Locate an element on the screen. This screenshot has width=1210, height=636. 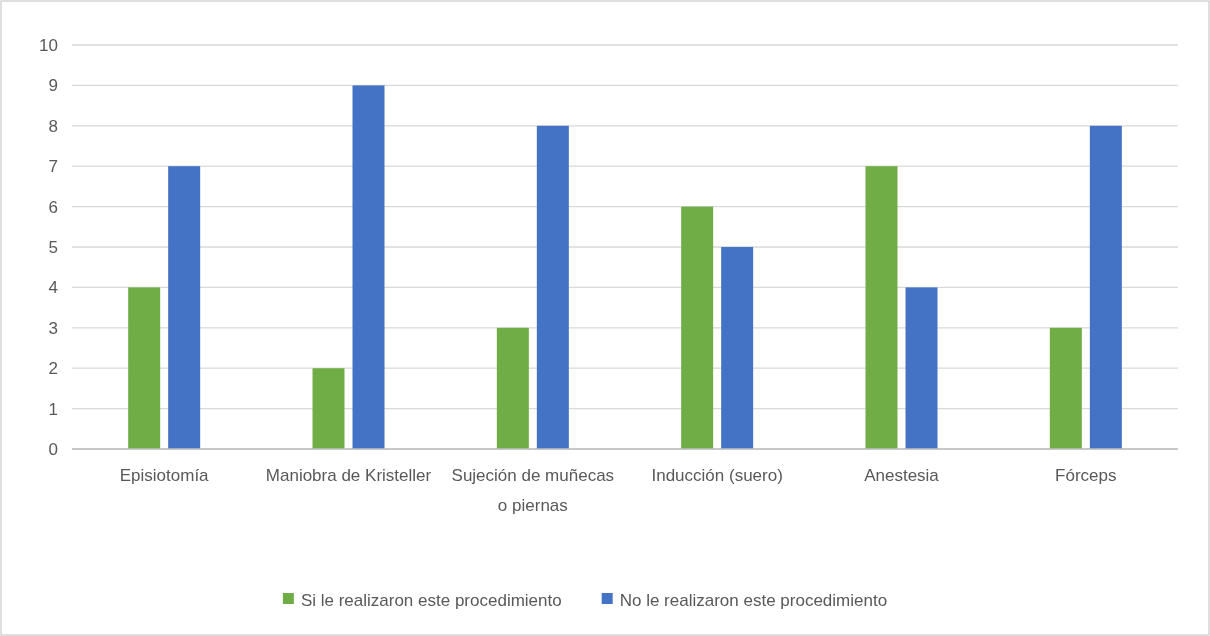
y-tick-label: 0 is located at coordinates (53, 449).